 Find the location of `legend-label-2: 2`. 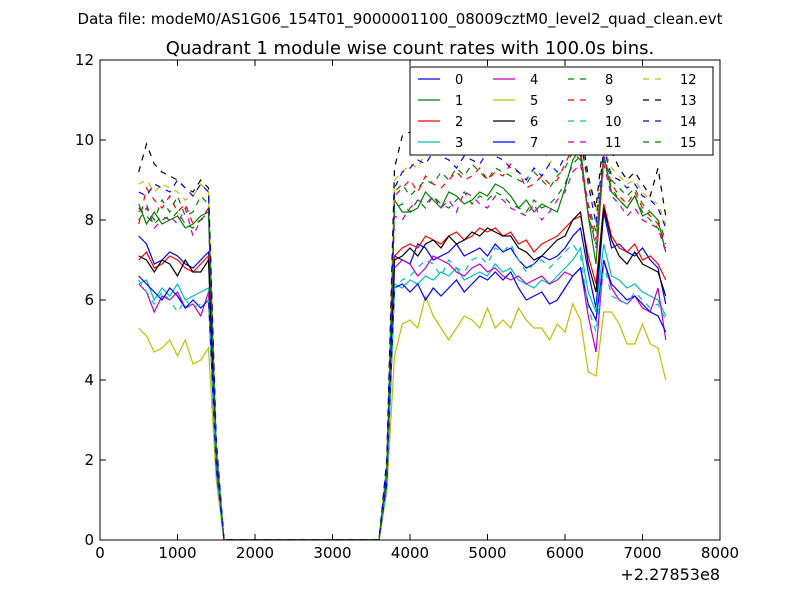

legend-label-2: 2 is located at coordinates (459, 122).